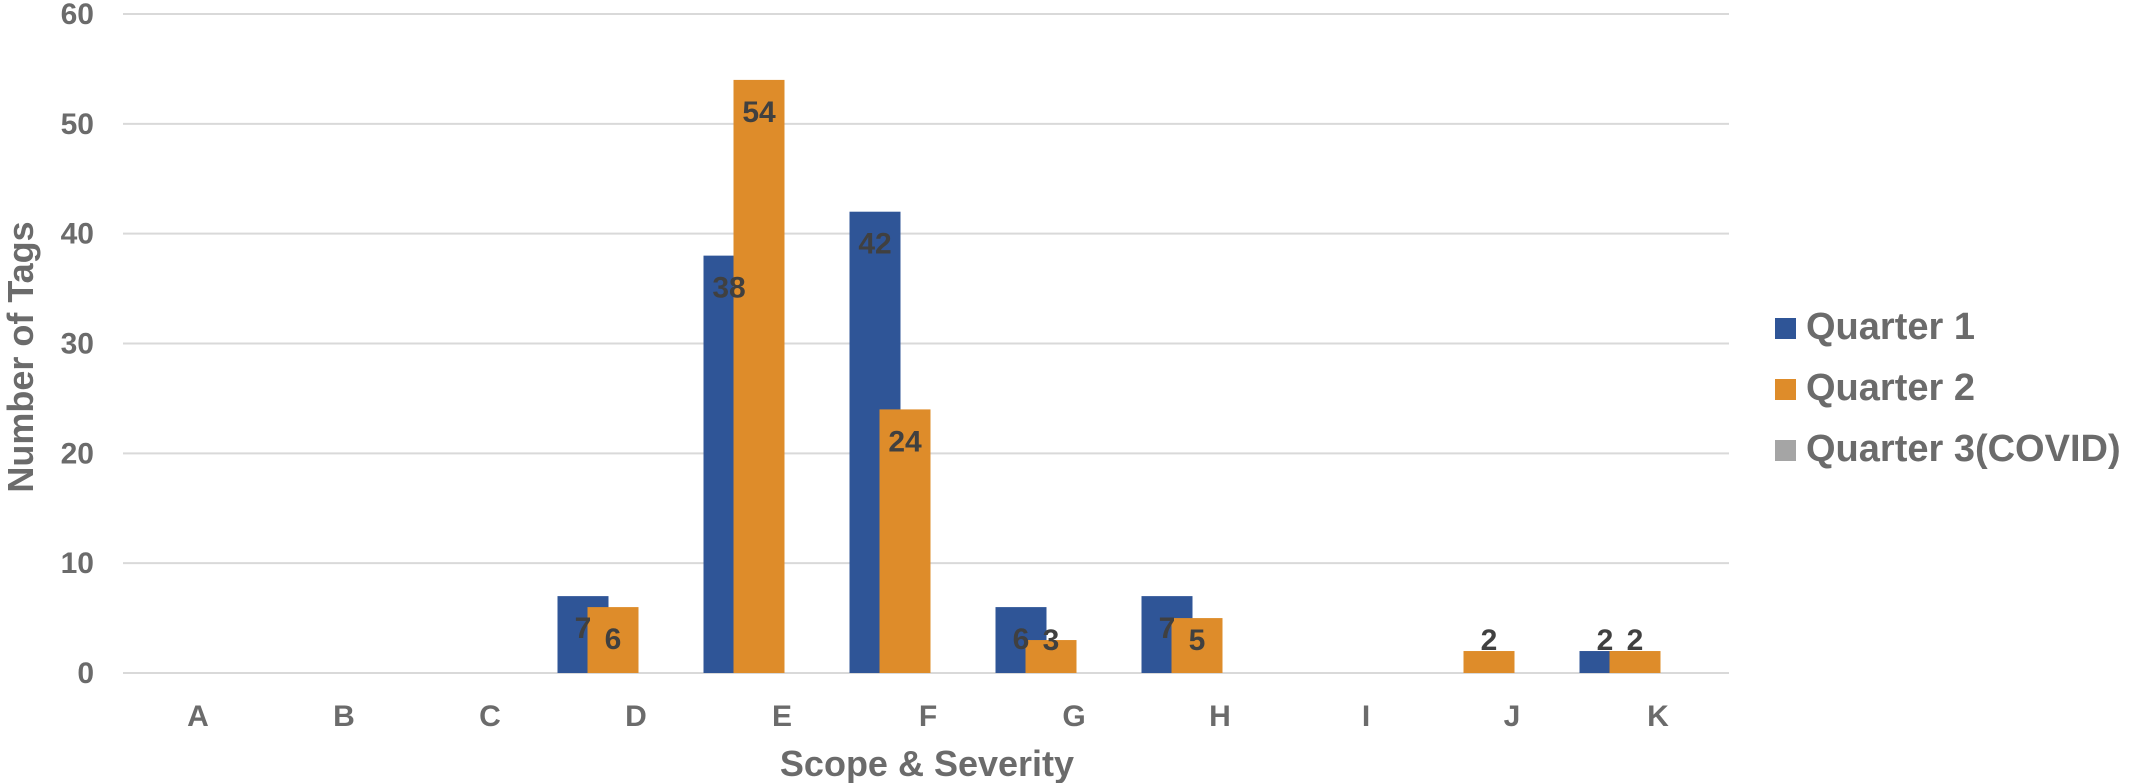 This screenshot has height=783, width=2147. I want to click on x-tick-label: C, so click(490, 716).